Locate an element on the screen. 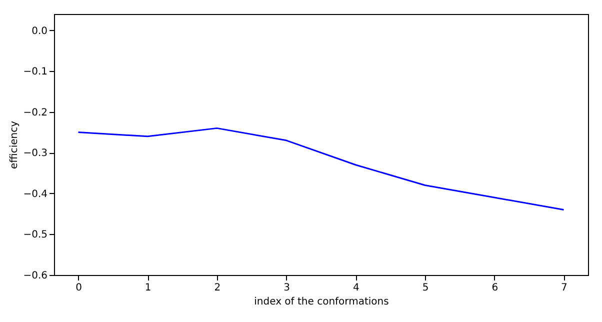 The width and height of the screenshot is (602, 322). x-tick-label: 4 is located at coordinates (356, 288).